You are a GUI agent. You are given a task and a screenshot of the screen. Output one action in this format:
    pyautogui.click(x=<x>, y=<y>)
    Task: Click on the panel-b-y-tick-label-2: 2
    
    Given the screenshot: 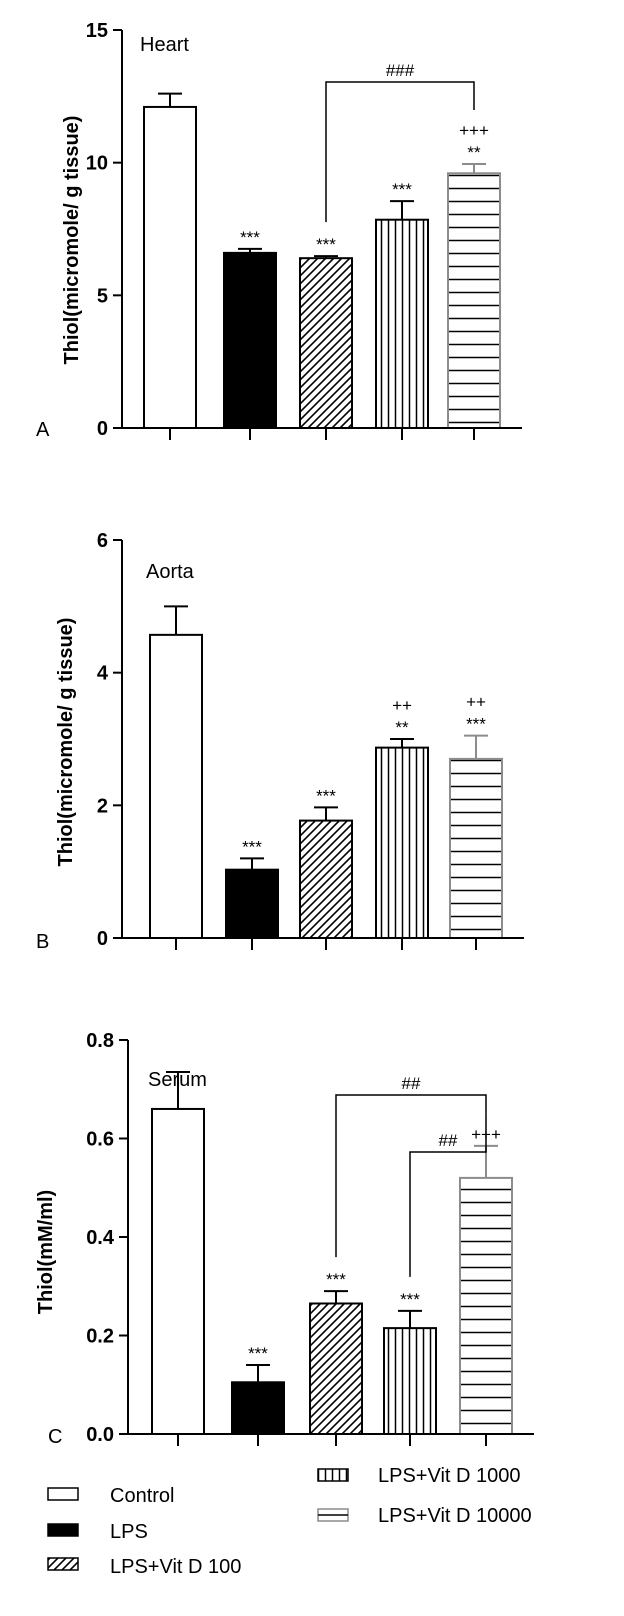 What is the action you would take?
    pyautogui.click(x=102, y=806)
    